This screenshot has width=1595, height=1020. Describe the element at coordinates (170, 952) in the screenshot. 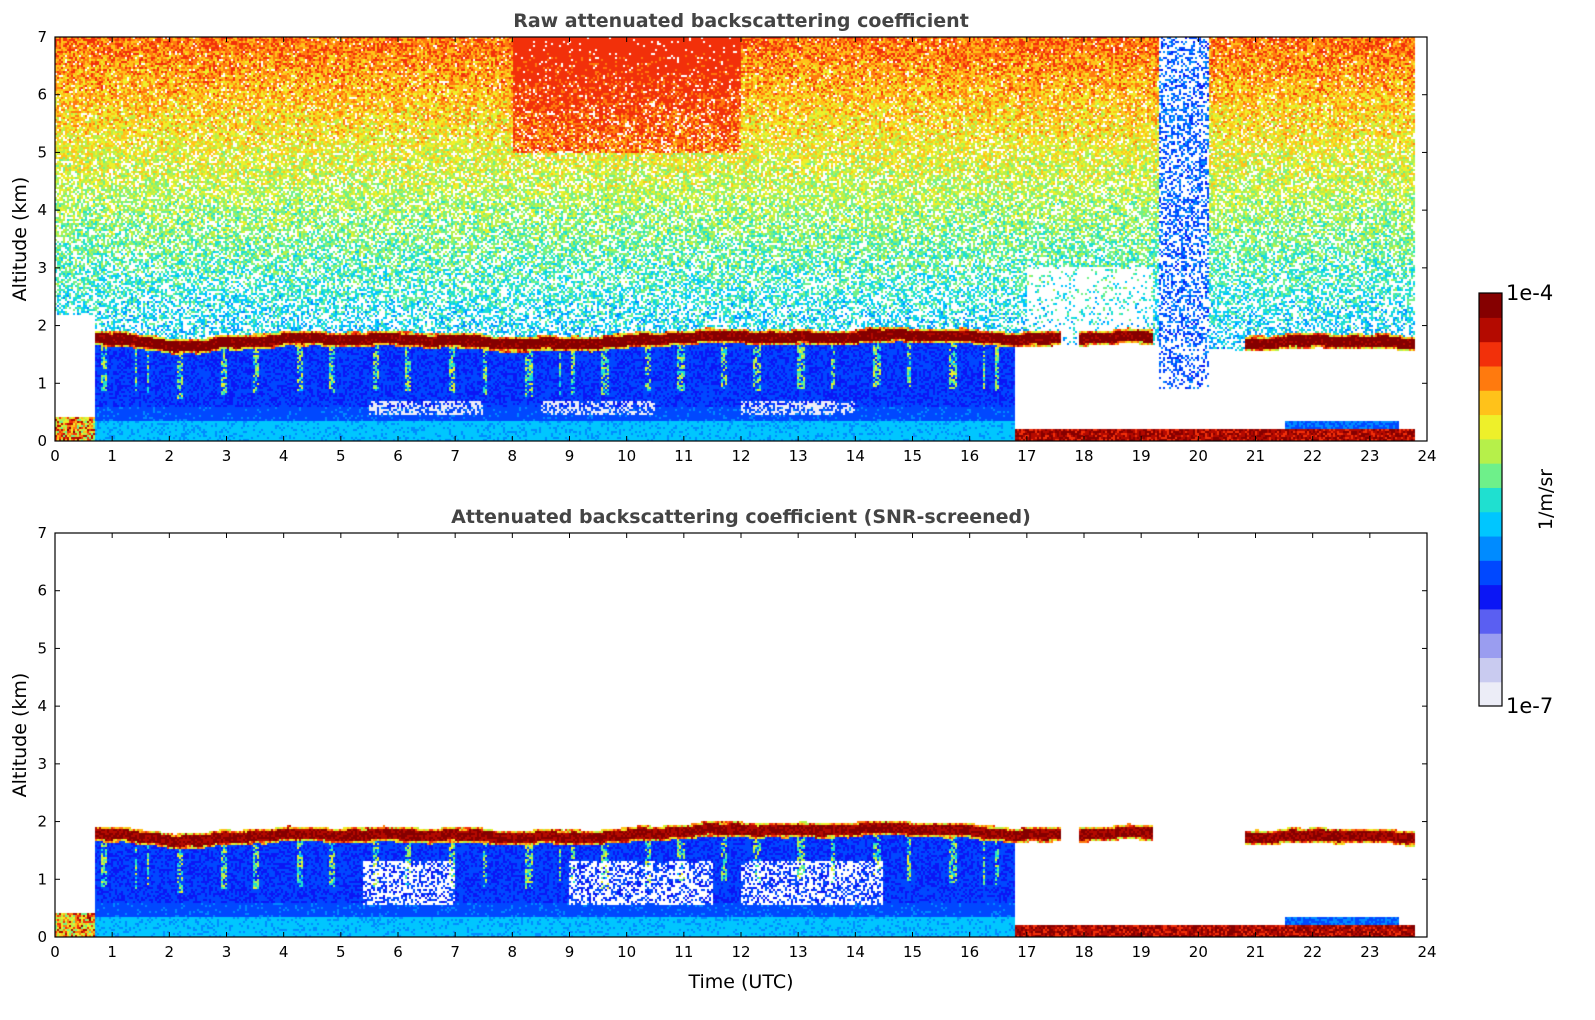

I see `x-tick-label: 2` at that location.